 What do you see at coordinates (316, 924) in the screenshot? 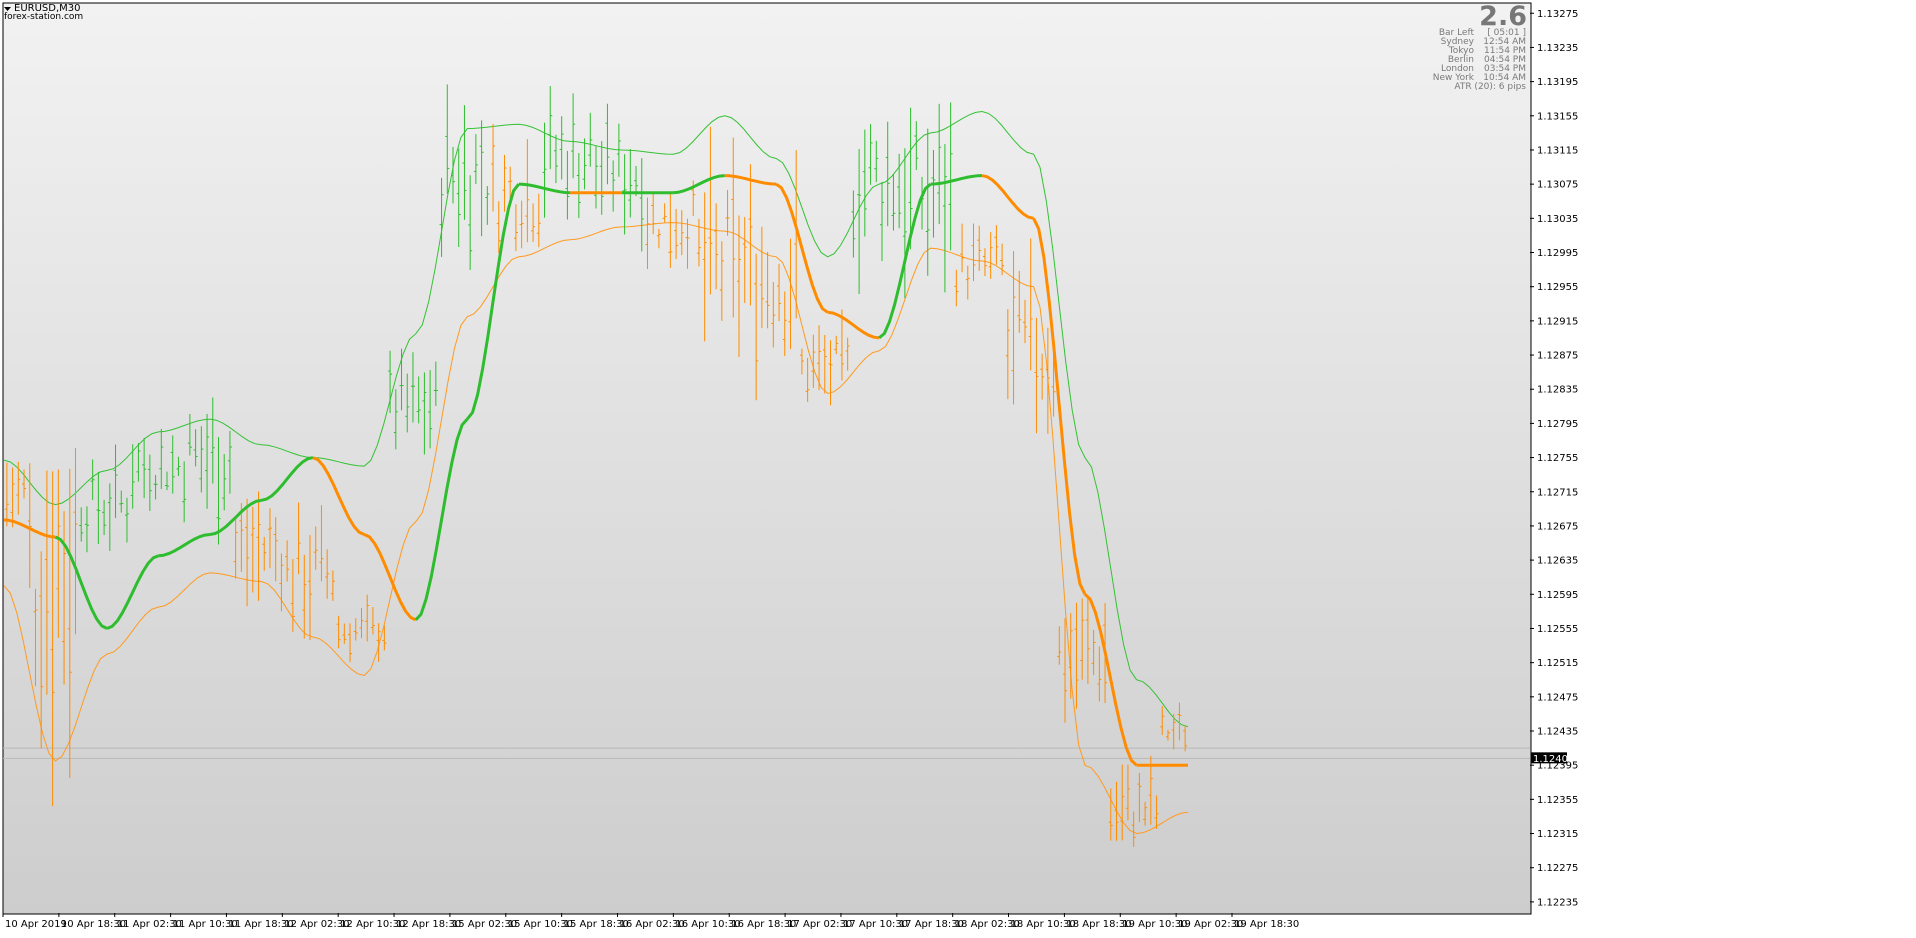
I see `time-tick-label: 12 Apr 02:30` at bounding box center [316, 924].